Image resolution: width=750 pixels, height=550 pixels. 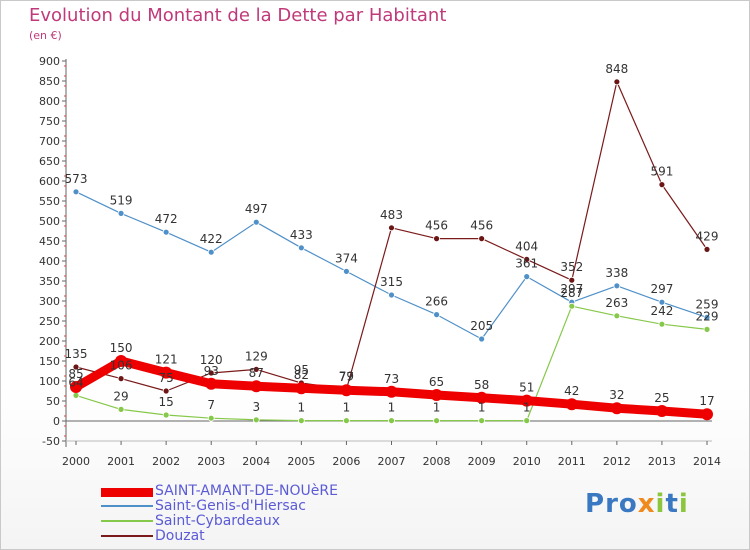 I want to click on x-tick-label: 2009, so click(x=482, y=461).